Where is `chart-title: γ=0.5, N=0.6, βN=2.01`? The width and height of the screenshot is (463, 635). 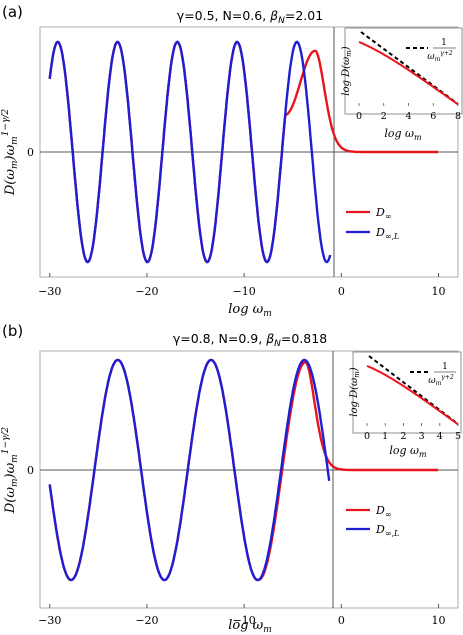
chart-title: γ=0.5, N=0.6, βN=2.01 is located at coordinates (250, 17).